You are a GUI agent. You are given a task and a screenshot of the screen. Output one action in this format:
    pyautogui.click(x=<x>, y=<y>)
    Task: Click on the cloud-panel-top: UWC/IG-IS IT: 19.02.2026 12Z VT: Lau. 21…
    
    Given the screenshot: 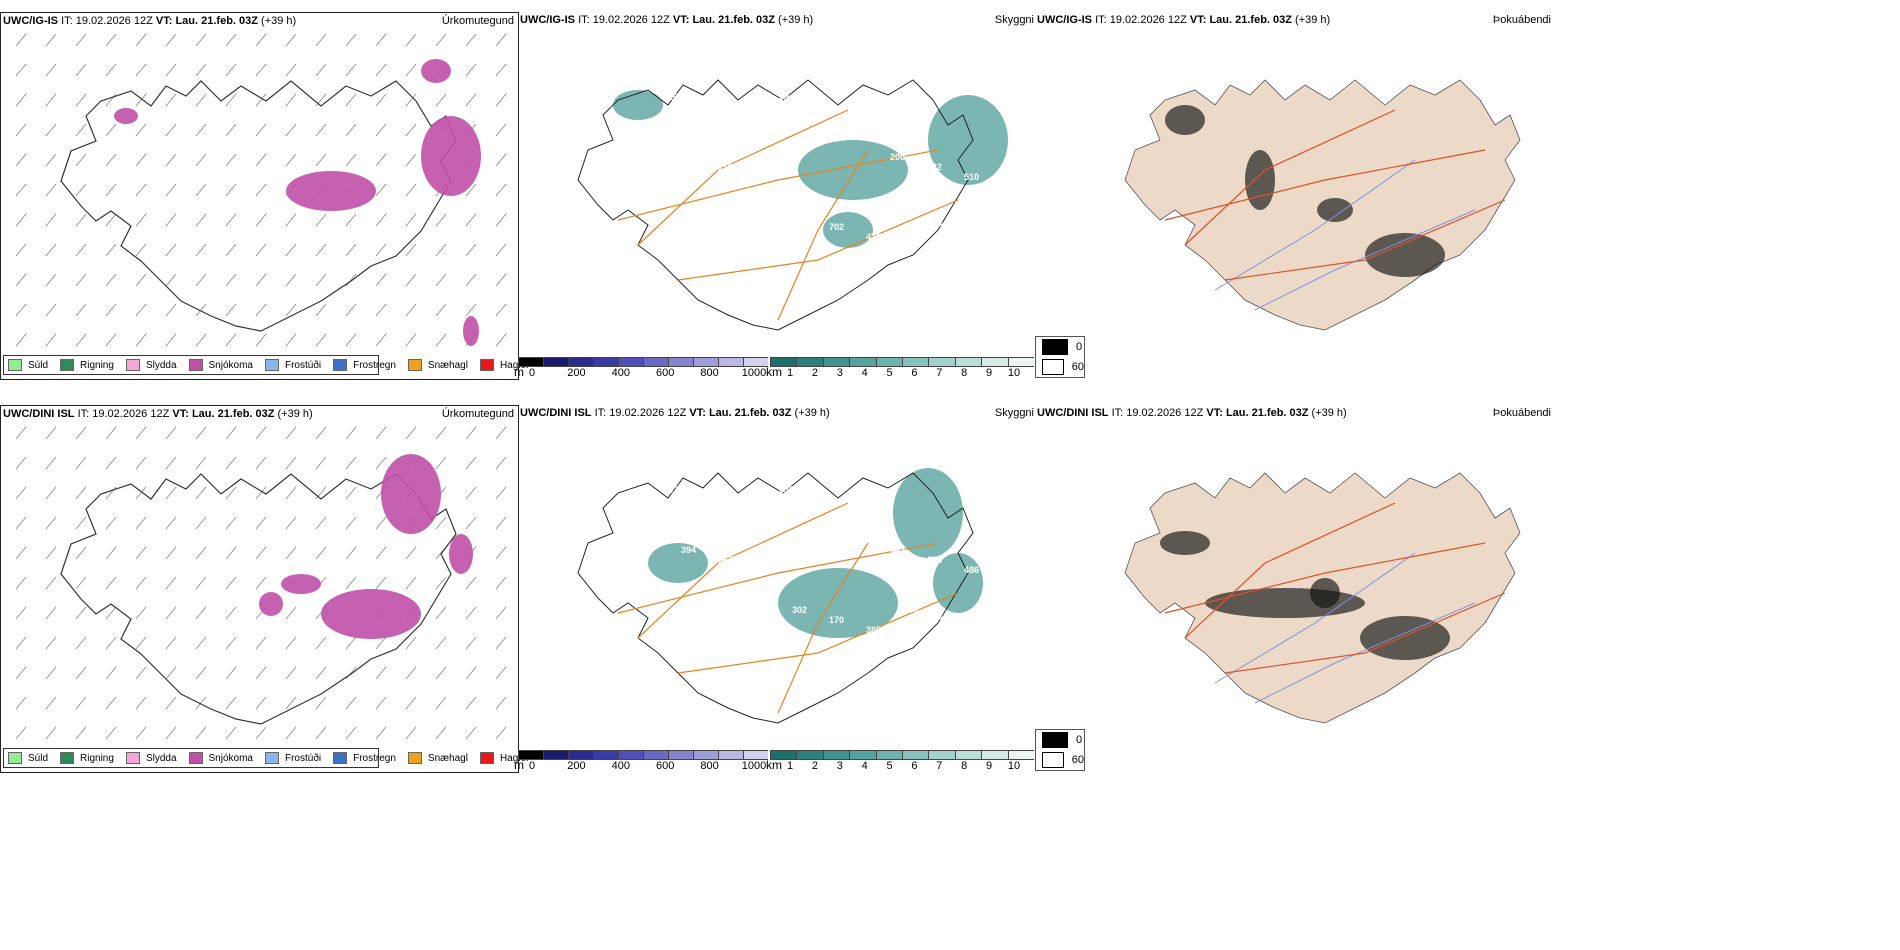 What is the action you would take?
    pyautogui.click(x=778, y=195)
    